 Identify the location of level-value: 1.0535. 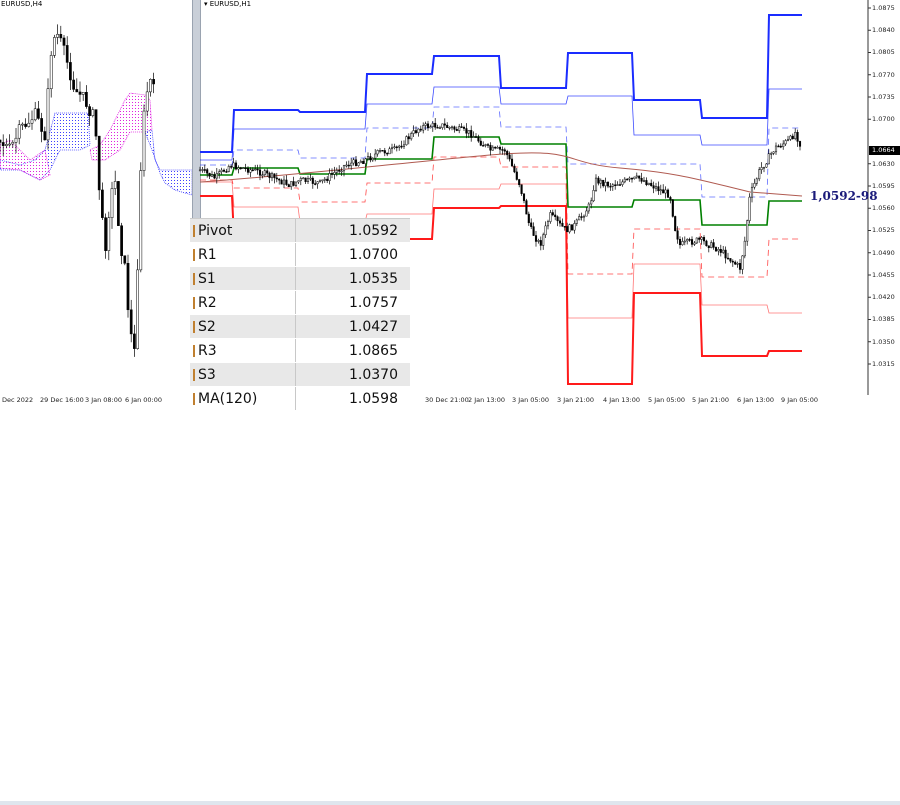
(373, 278).